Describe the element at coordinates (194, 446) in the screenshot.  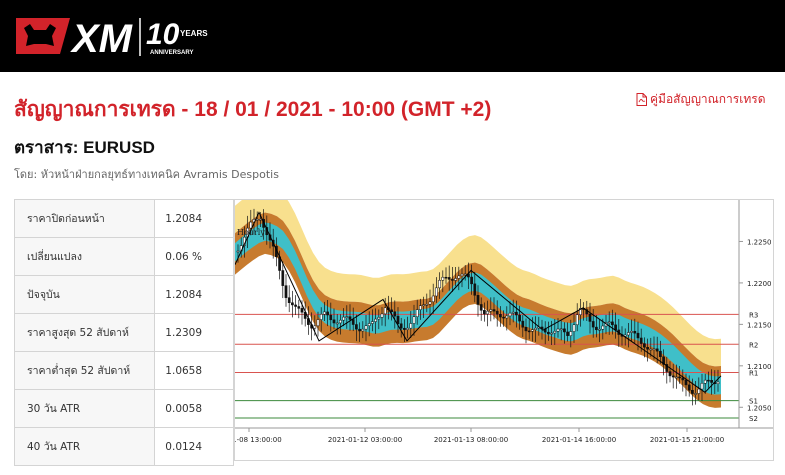
I see `stat-value: 0.0124` at that location.